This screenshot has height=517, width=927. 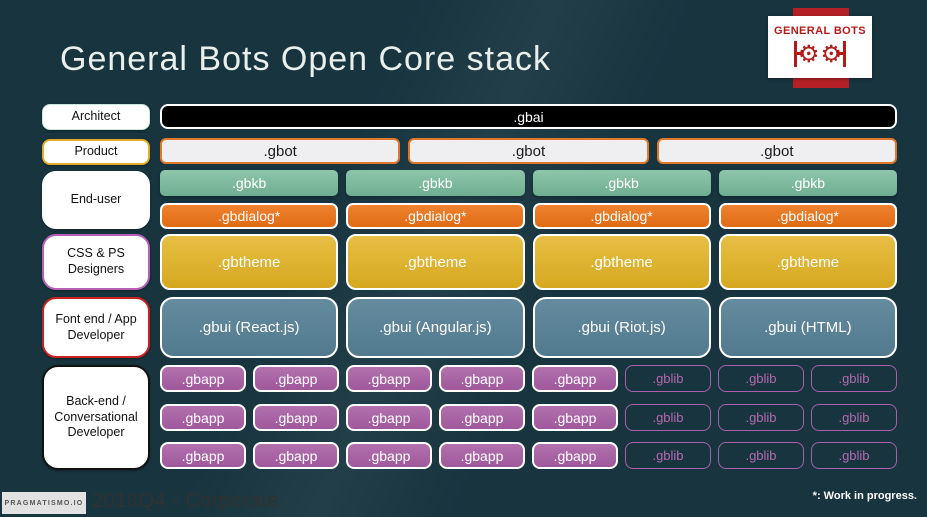 What do you see at coordinates (306, 59) in the screenshot?
I see `page-title: General Bots Open Core stack` at bounding box center [306, 59].